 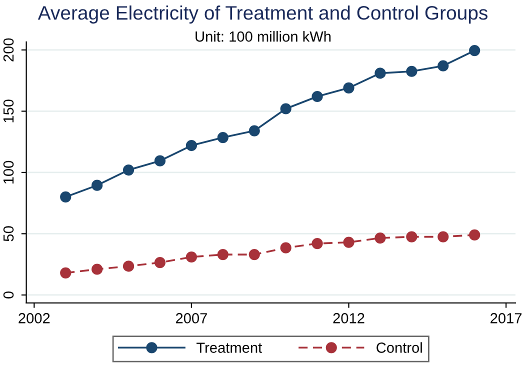 What do you see at coordinates (8, 234) in the screenshot?
I see `y-tick-label: 50` at bounding box center [8, 234].